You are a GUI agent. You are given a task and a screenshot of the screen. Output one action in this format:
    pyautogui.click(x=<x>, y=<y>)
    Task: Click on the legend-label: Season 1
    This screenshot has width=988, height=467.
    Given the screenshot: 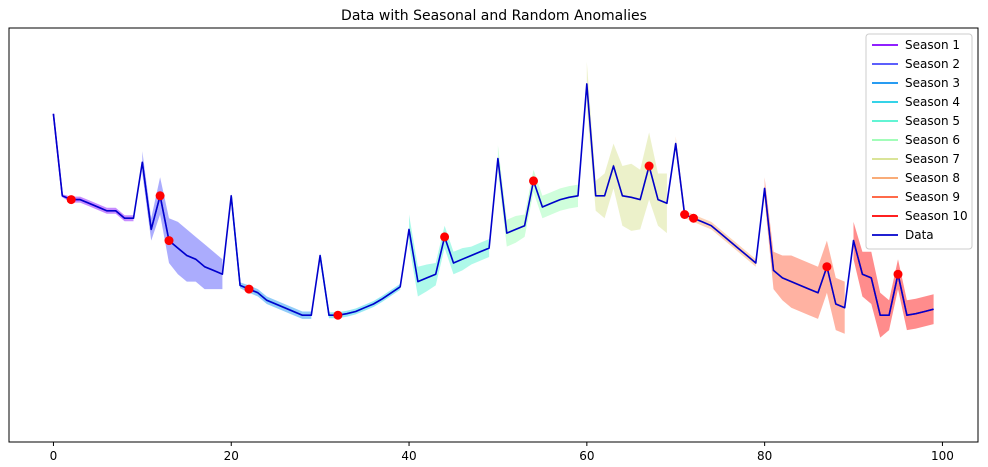 What is the action you would take?
    pyautogui.click(x=932, y=45)
    